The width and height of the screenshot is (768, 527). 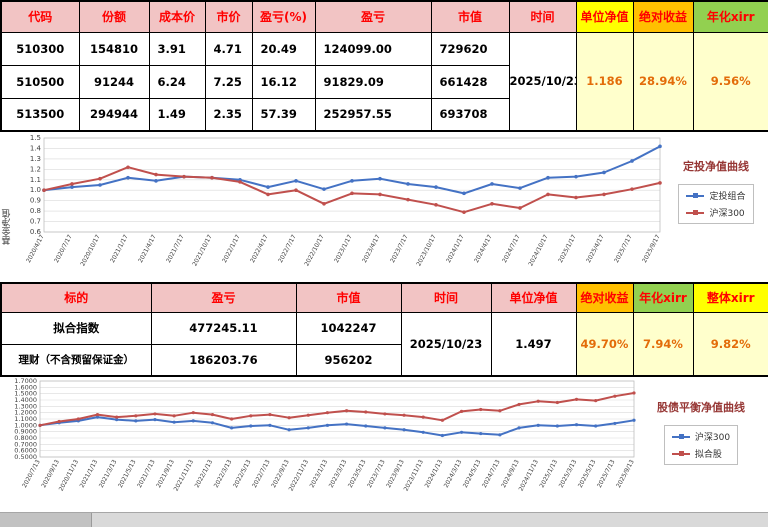 What do you see at coordinates (604, 344) in the screenshot?
I see `cell-abs-return: 49.70%` at bounding box center [604, 344].